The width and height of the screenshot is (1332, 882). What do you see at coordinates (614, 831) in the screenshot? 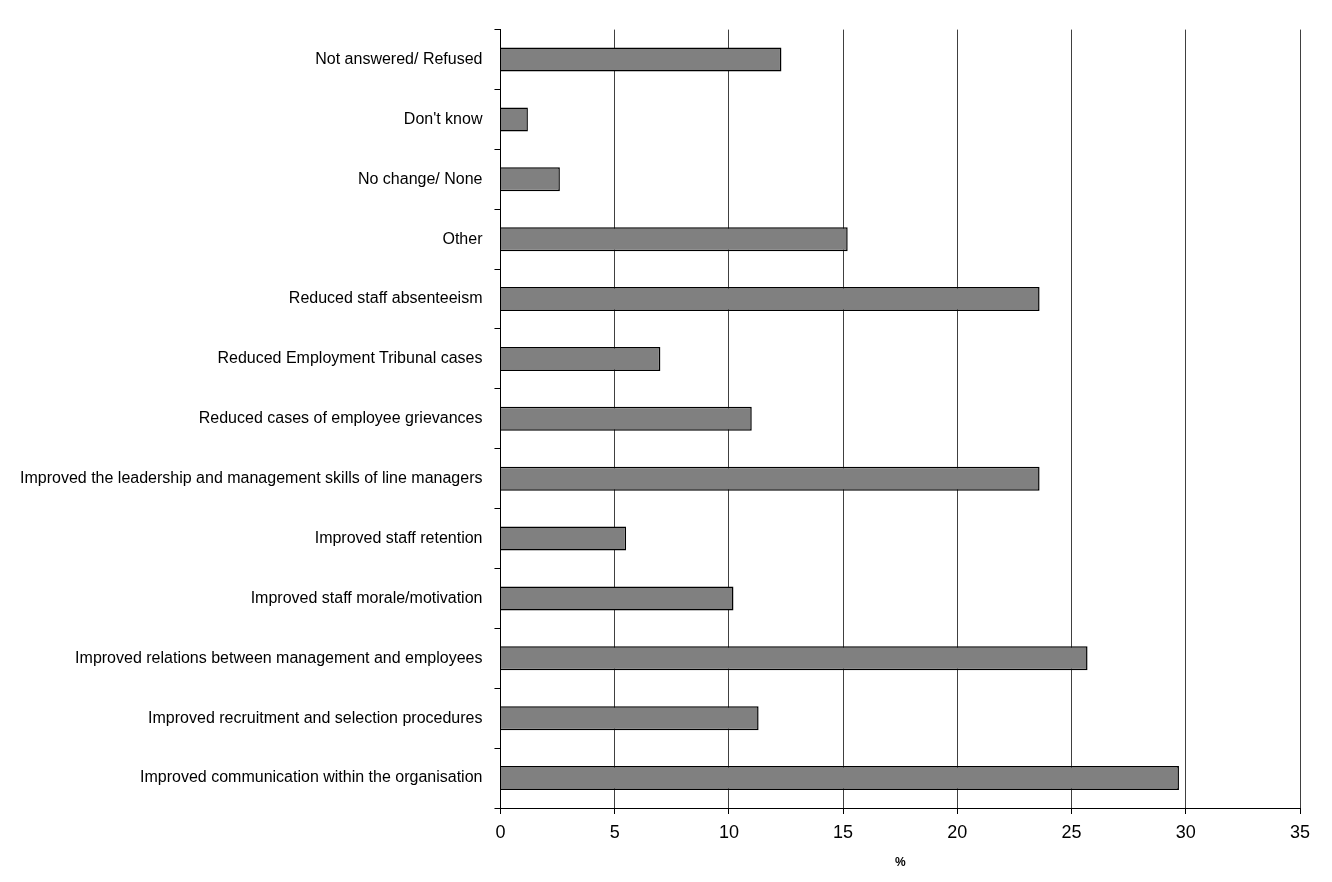
I see `x-tick-label: 5` at bounding box center [614, 831].